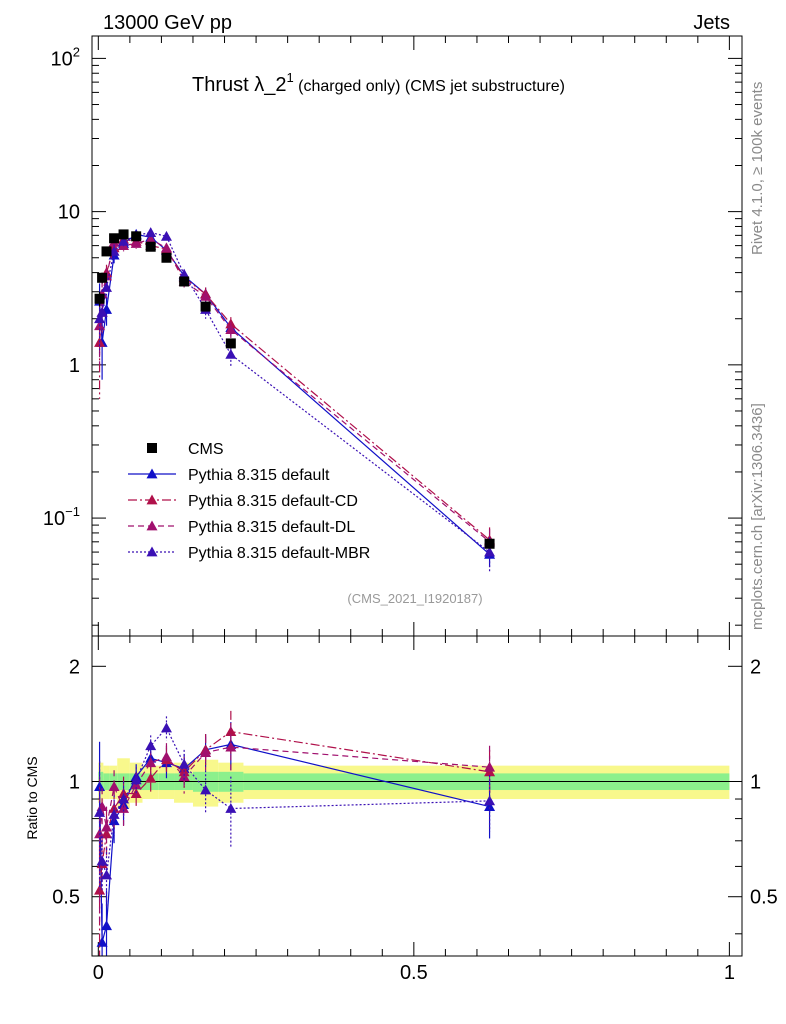 The image size is (786, 1024). Describe the element at coordinates (711, 23) in the screenshot. I see `header-right: Jets` at that location.